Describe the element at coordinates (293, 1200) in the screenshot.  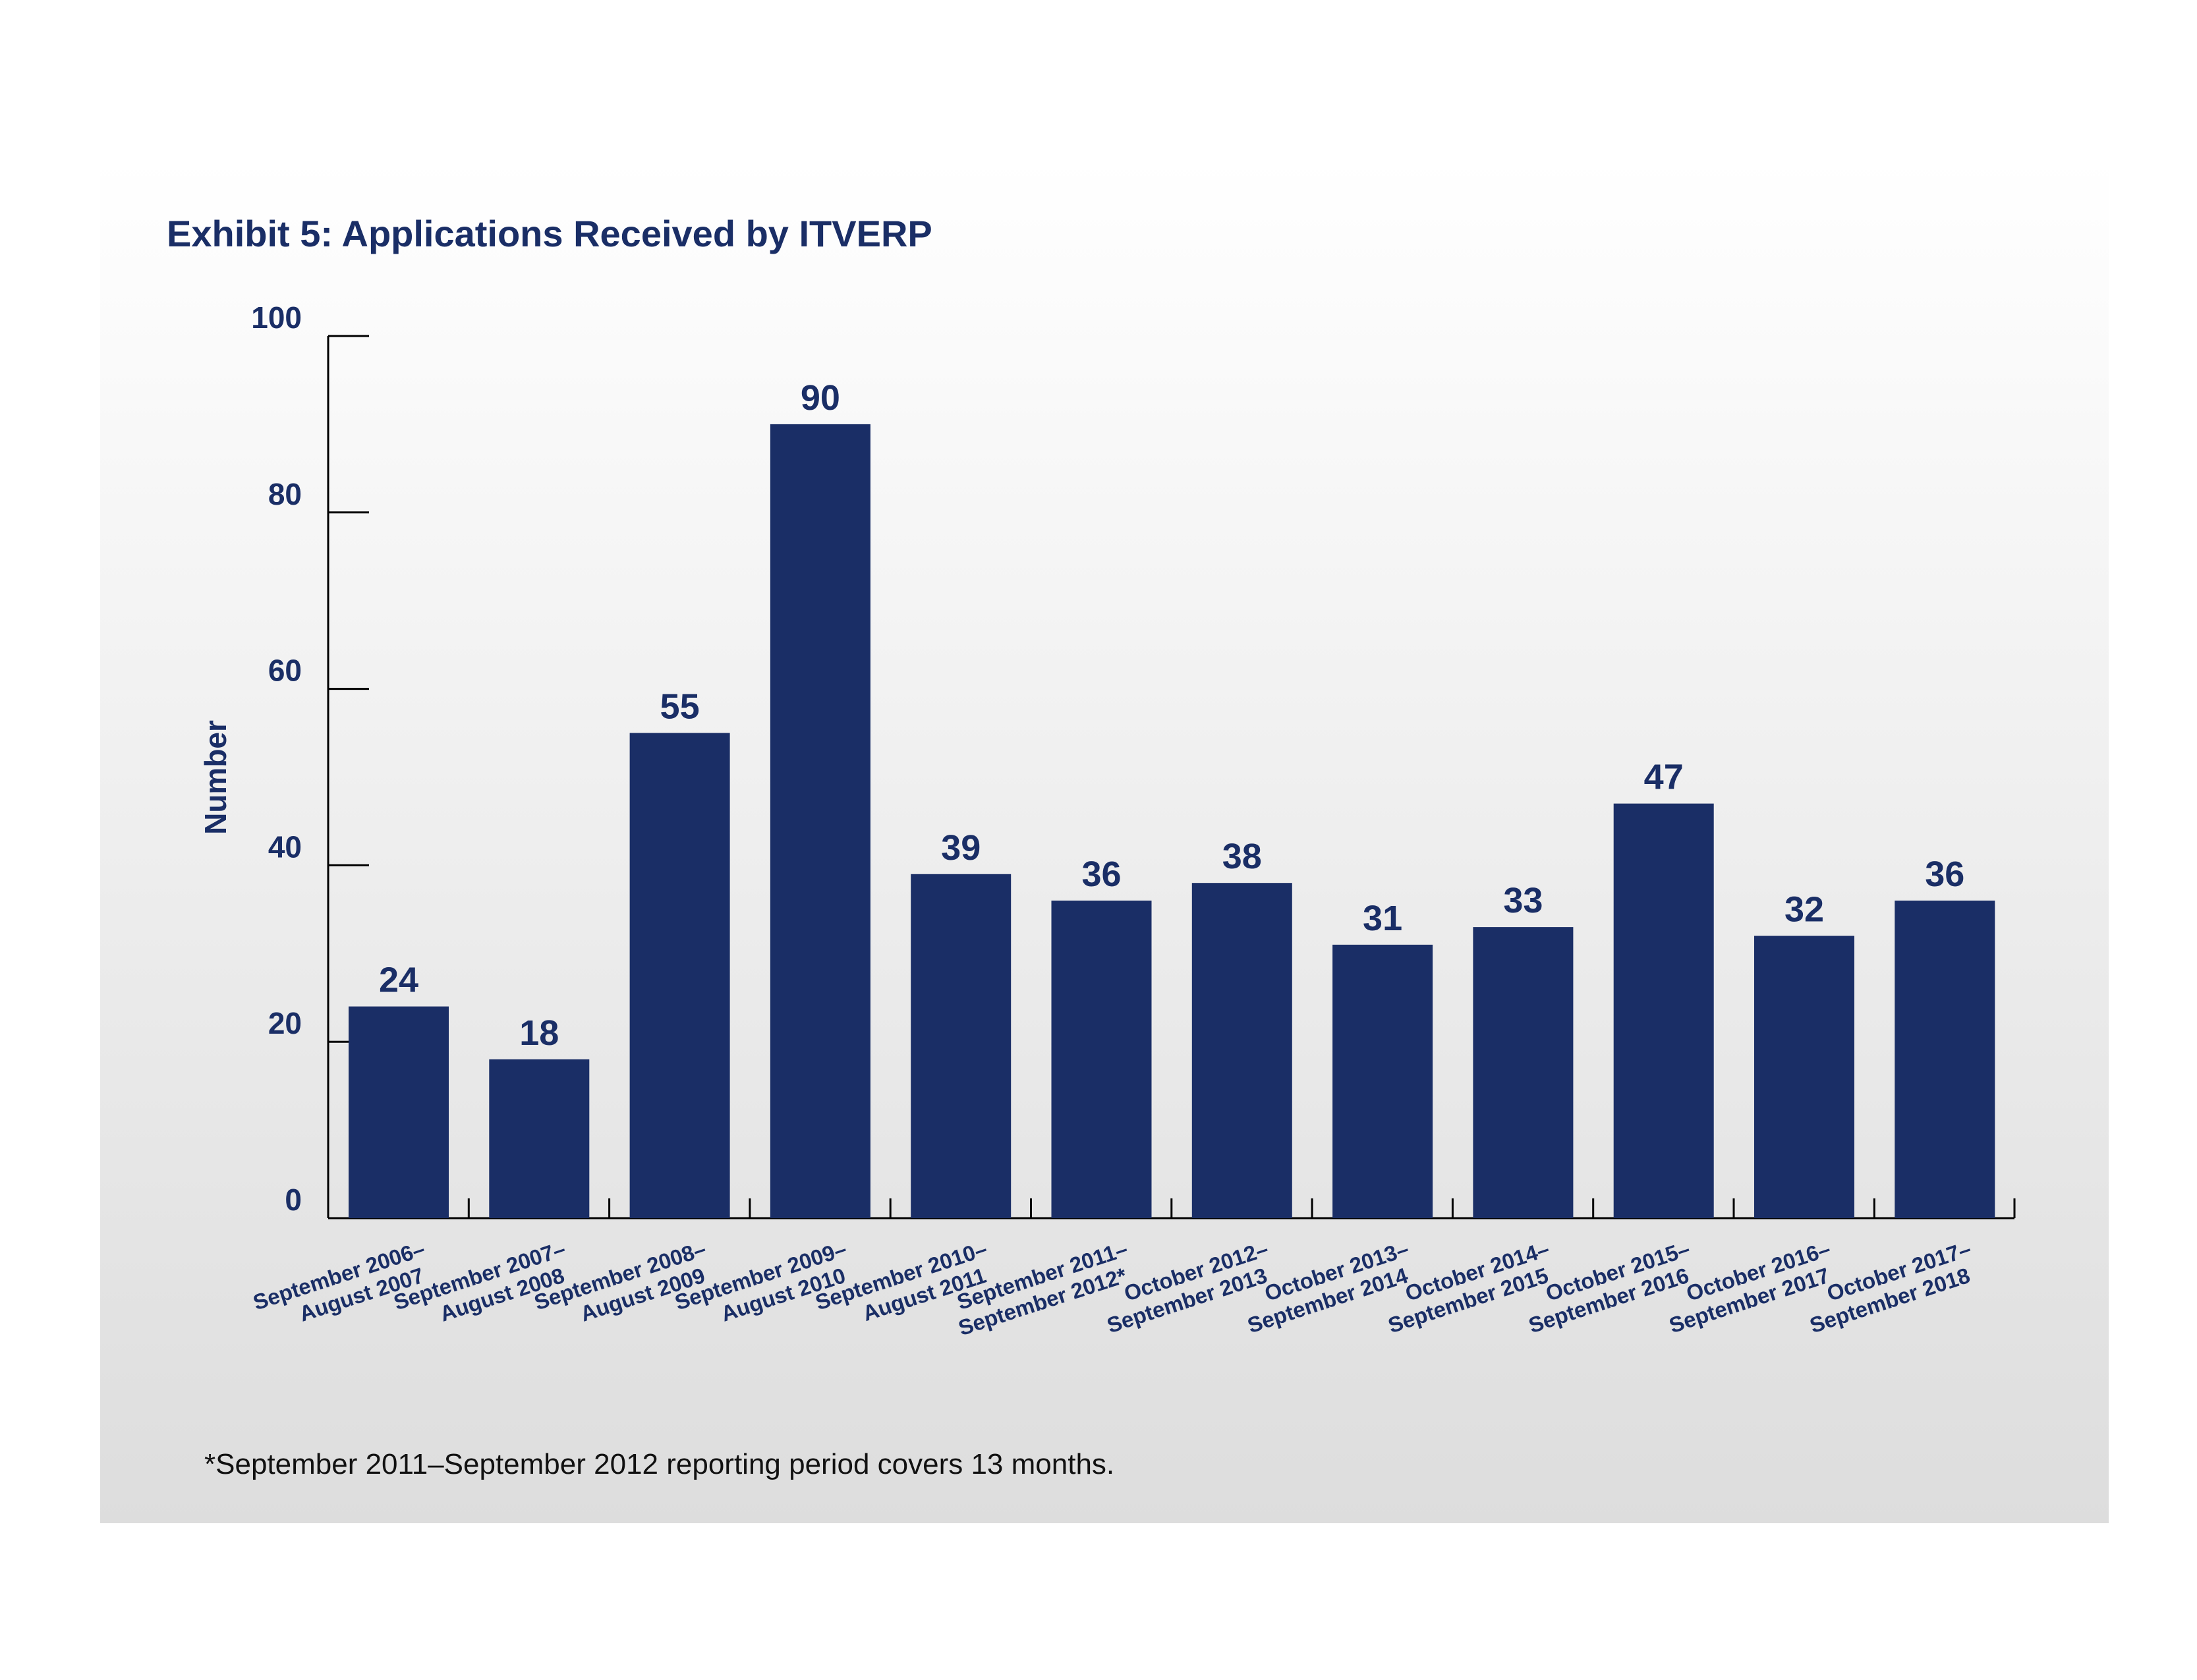
I see `y-tick-label: 0` at that location.